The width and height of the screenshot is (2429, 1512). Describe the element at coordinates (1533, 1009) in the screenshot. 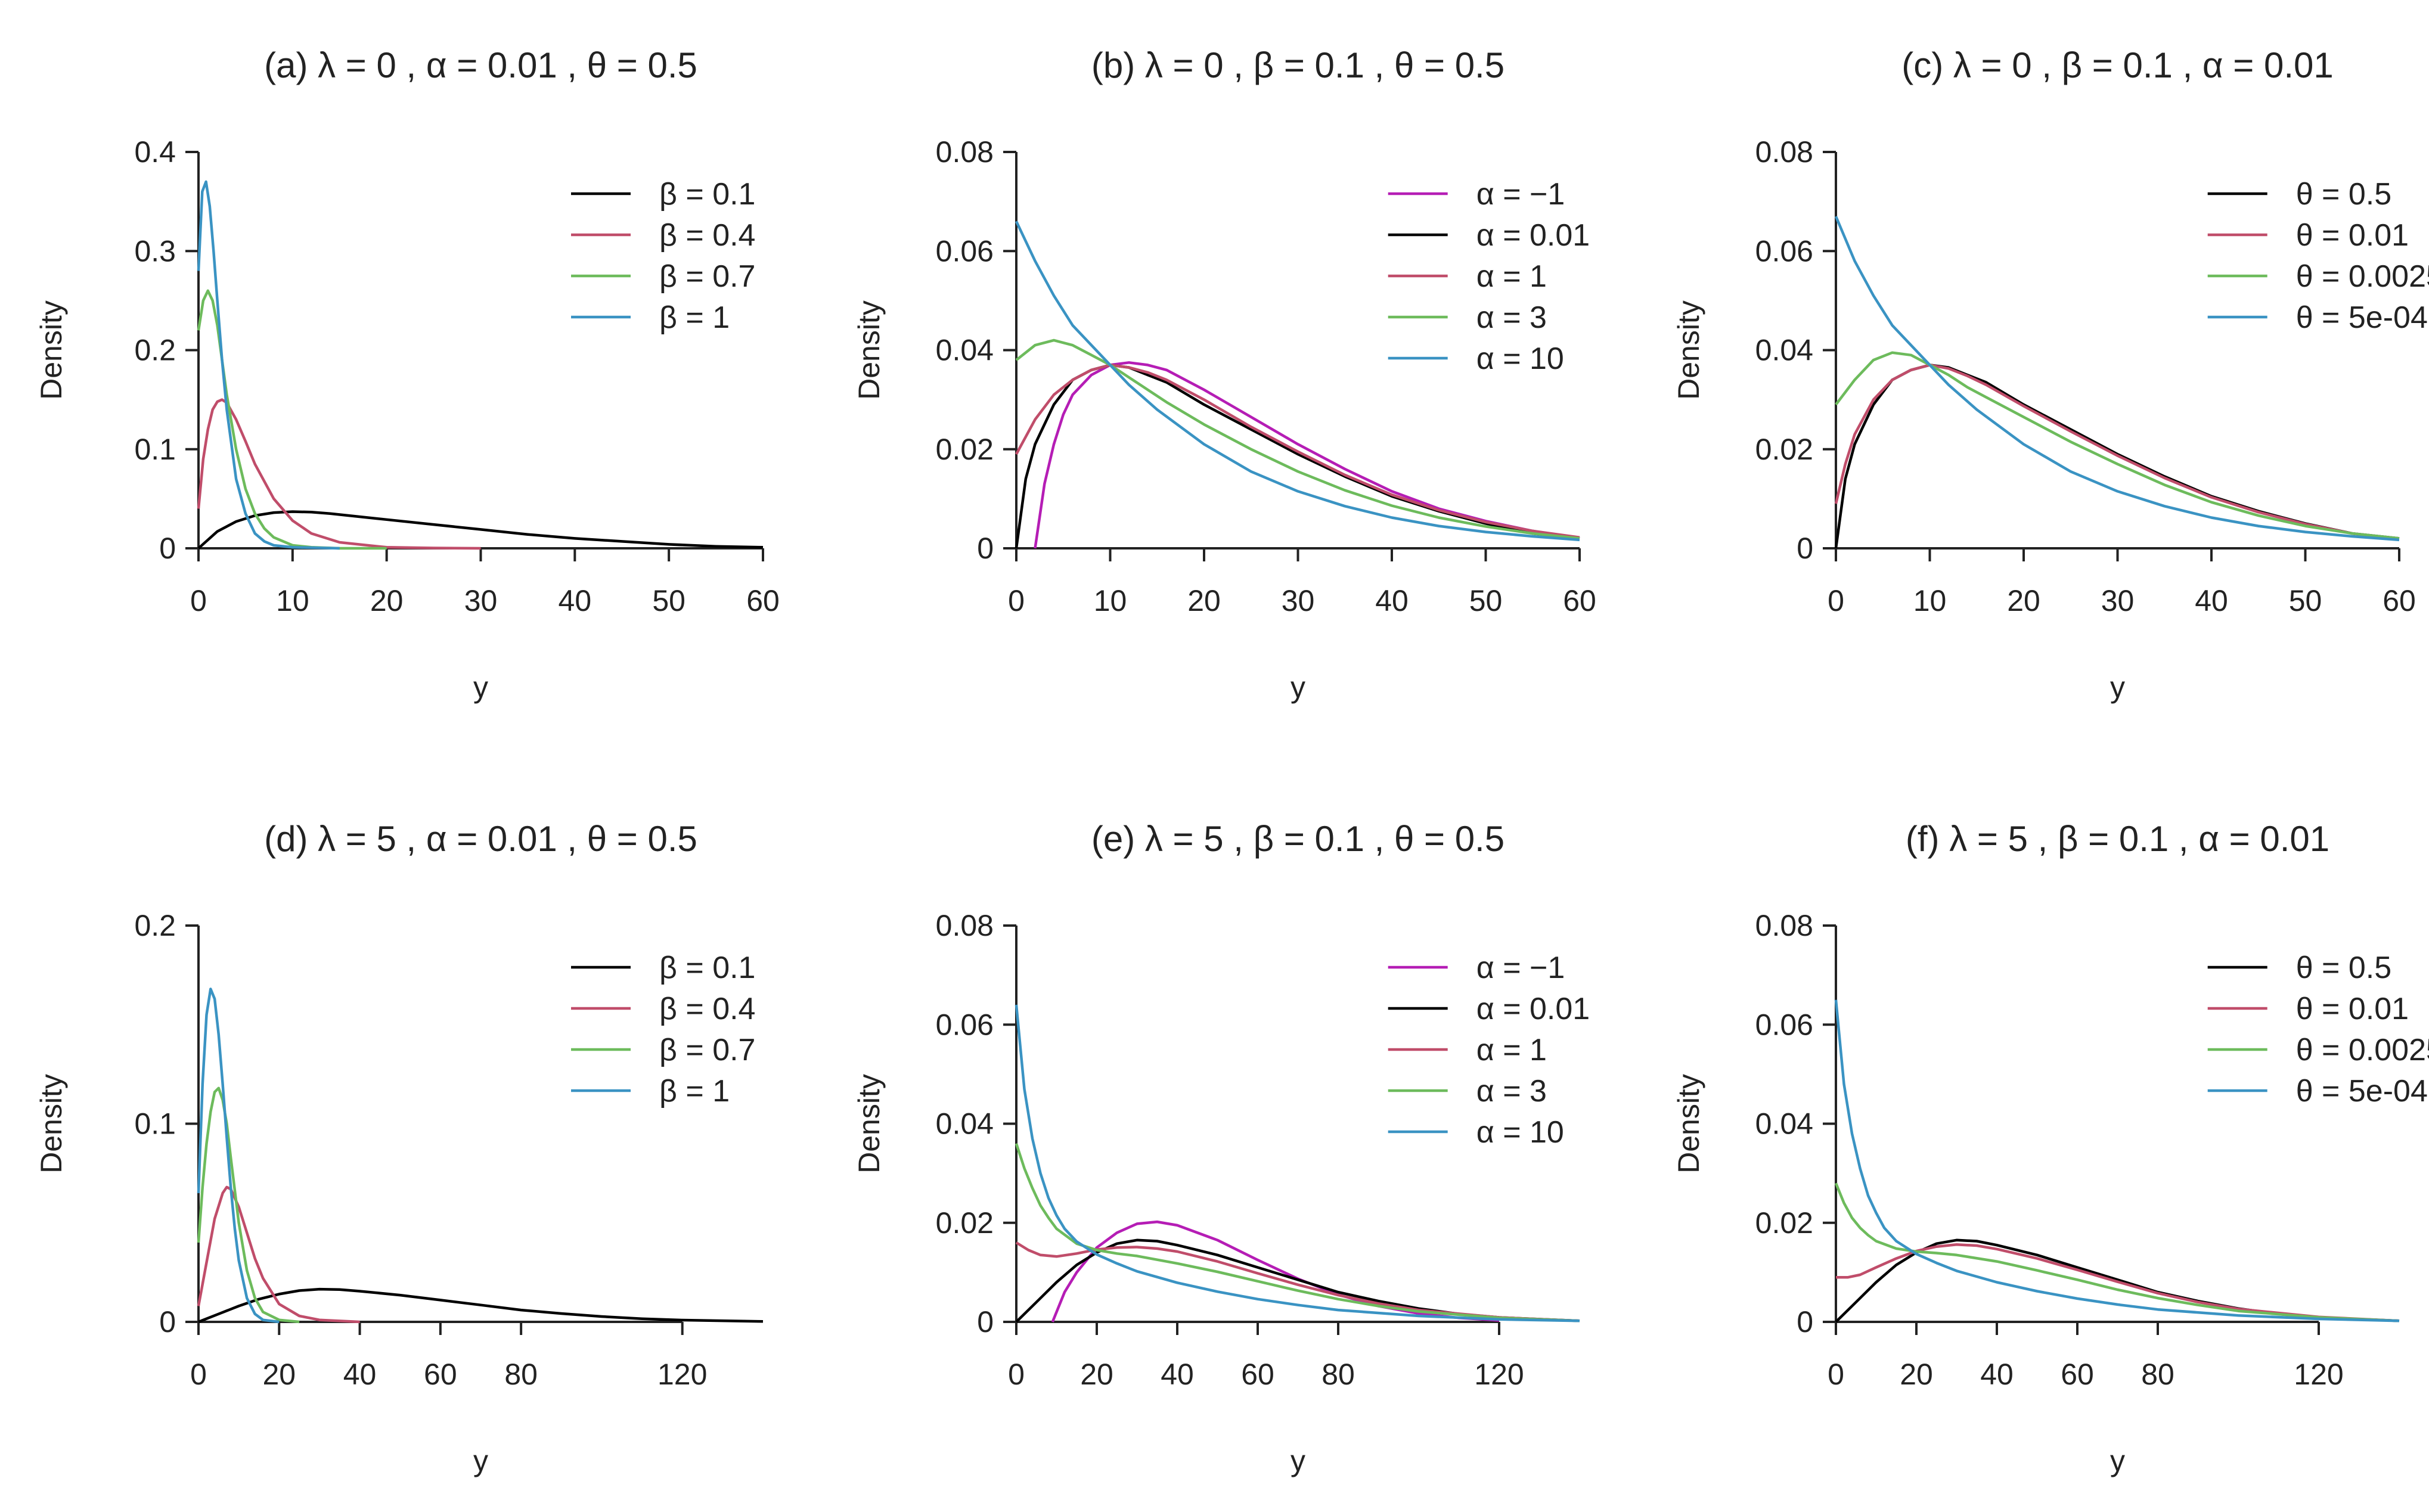

I see `panel-e-legend-label: α = 0.01` at that location.